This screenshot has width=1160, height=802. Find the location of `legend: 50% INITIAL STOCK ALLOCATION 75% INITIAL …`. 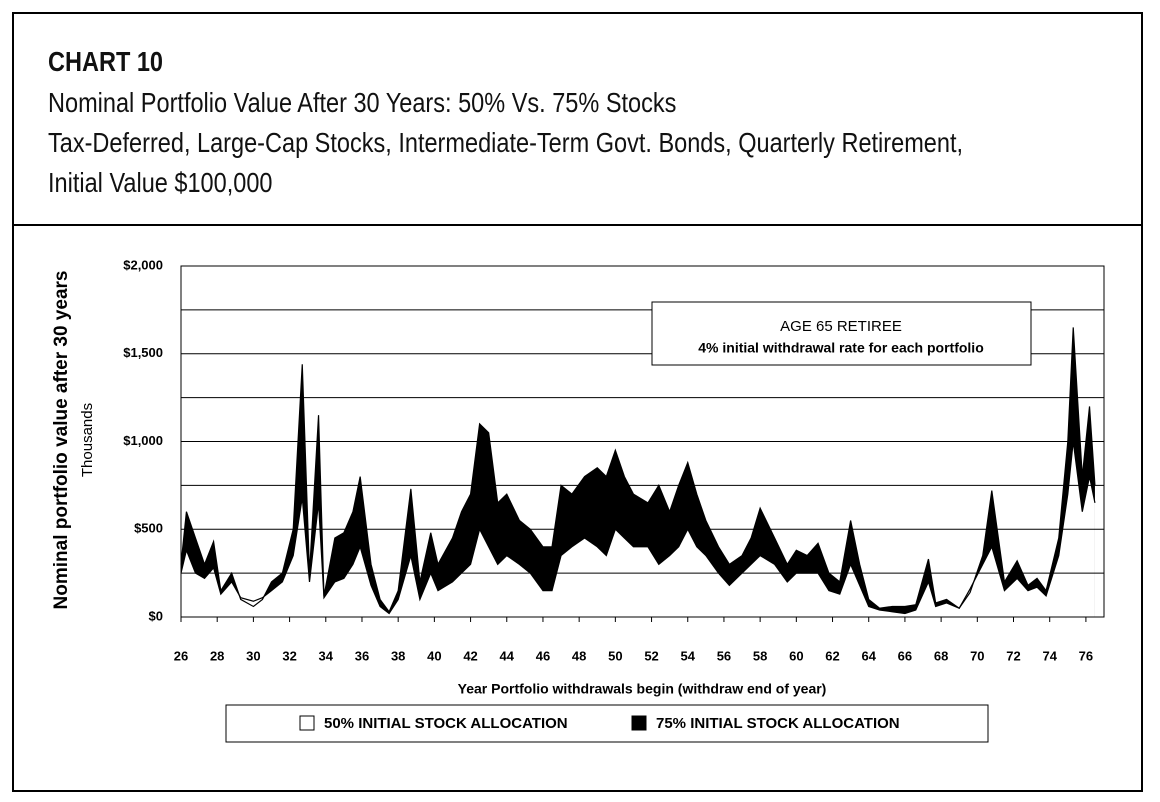

legend: 50% INITIAL STOCK ALLOCATION 75% INITIAL … is located at coordinates (599, 723).